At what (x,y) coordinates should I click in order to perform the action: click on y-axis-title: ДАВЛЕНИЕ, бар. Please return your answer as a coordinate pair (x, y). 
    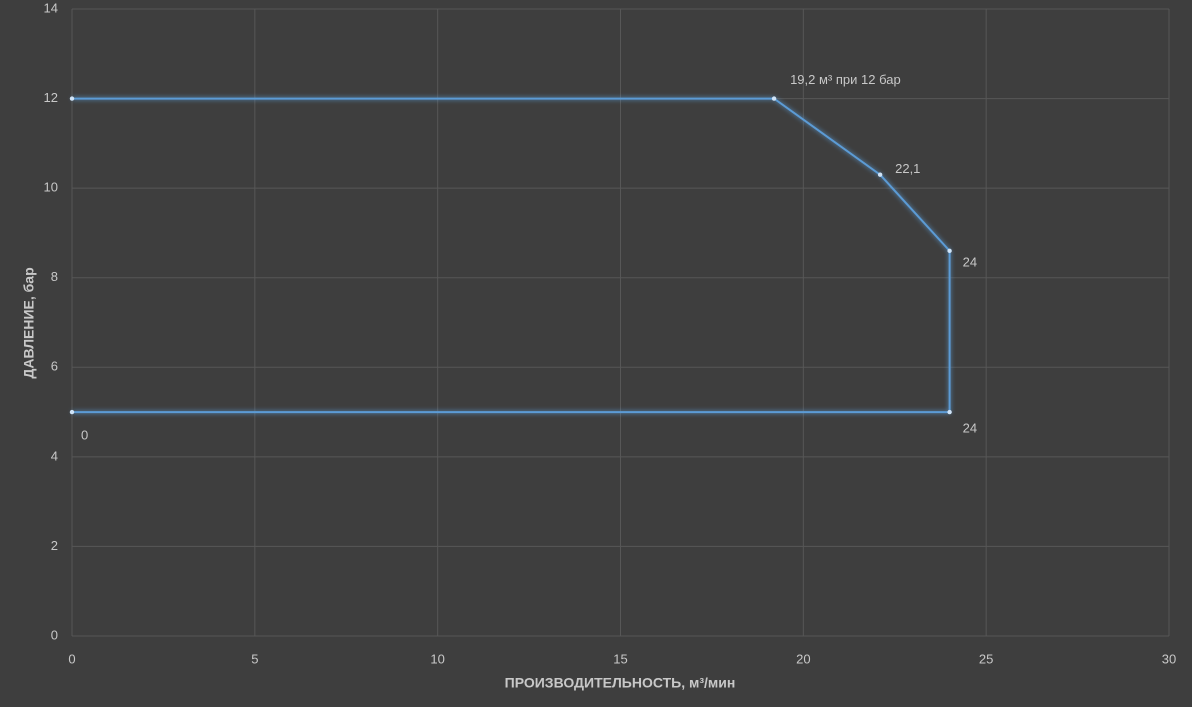
    Looking at the image, I should click on (29, 322).